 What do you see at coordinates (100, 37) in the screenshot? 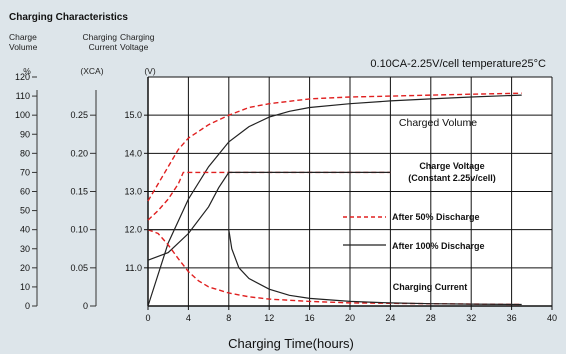
I see `current-axis-header-line1: Charging` at bounding box center [100, 37].